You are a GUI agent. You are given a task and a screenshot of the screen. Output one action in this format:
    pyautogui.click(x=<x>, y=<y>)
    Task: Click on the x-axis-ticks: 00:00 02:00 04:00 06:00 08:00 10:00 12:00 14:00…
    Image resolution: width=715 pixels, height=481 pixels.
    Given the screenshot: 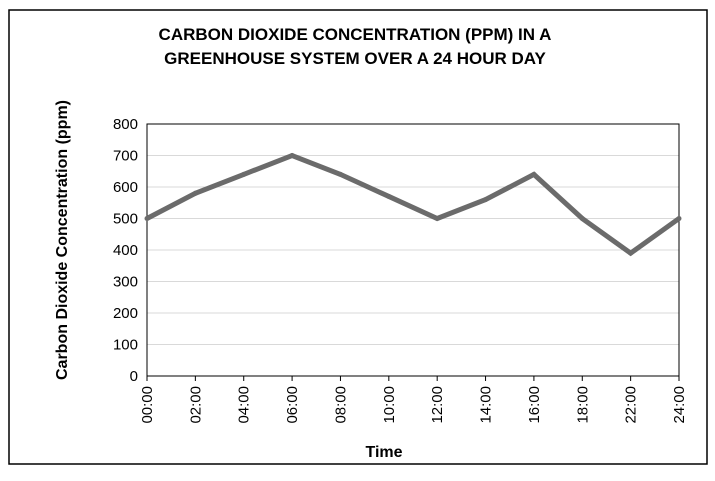 What is the action you would take?
    pyautogui.click(x=413, y=400)
    